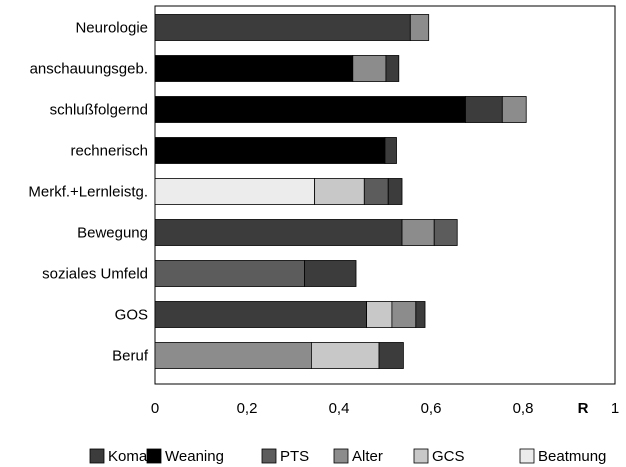 Image resolution: width=626 pixels, height=467 pixels. I want to click on bar-segment-neurologie-koma, so click(282, 27).